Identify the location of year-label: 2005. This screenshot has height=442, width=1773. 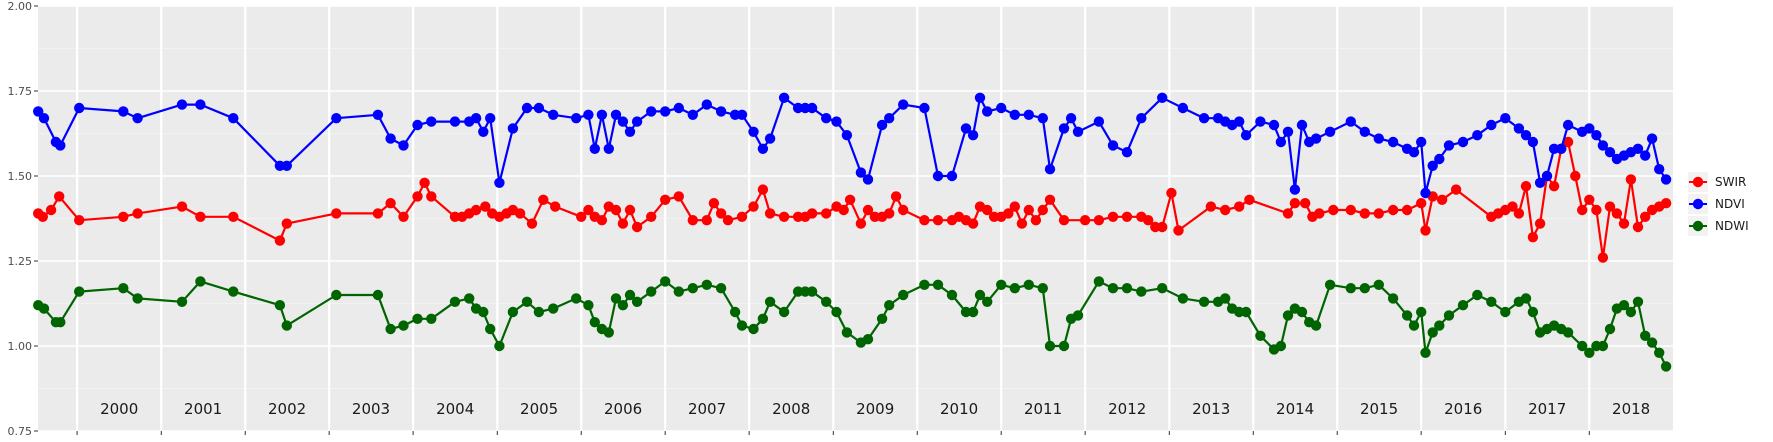
(539, 409).